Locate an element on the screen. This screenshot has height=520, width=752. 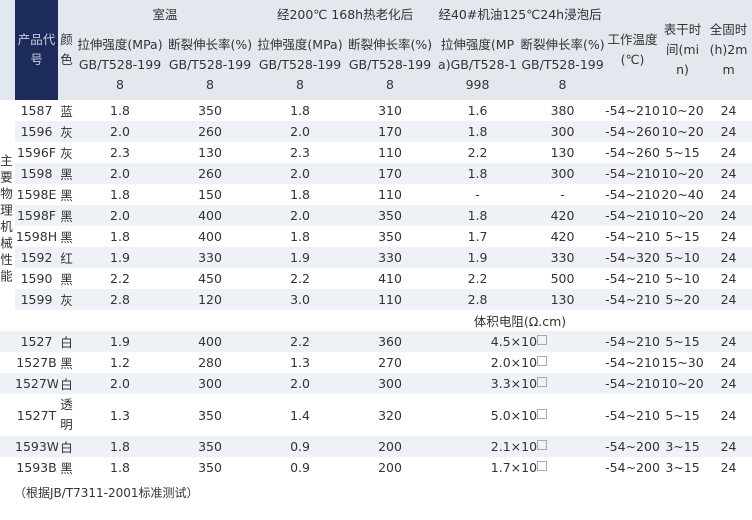
cell-resistance: 2.0×10 is located at coordinates (520, 362).